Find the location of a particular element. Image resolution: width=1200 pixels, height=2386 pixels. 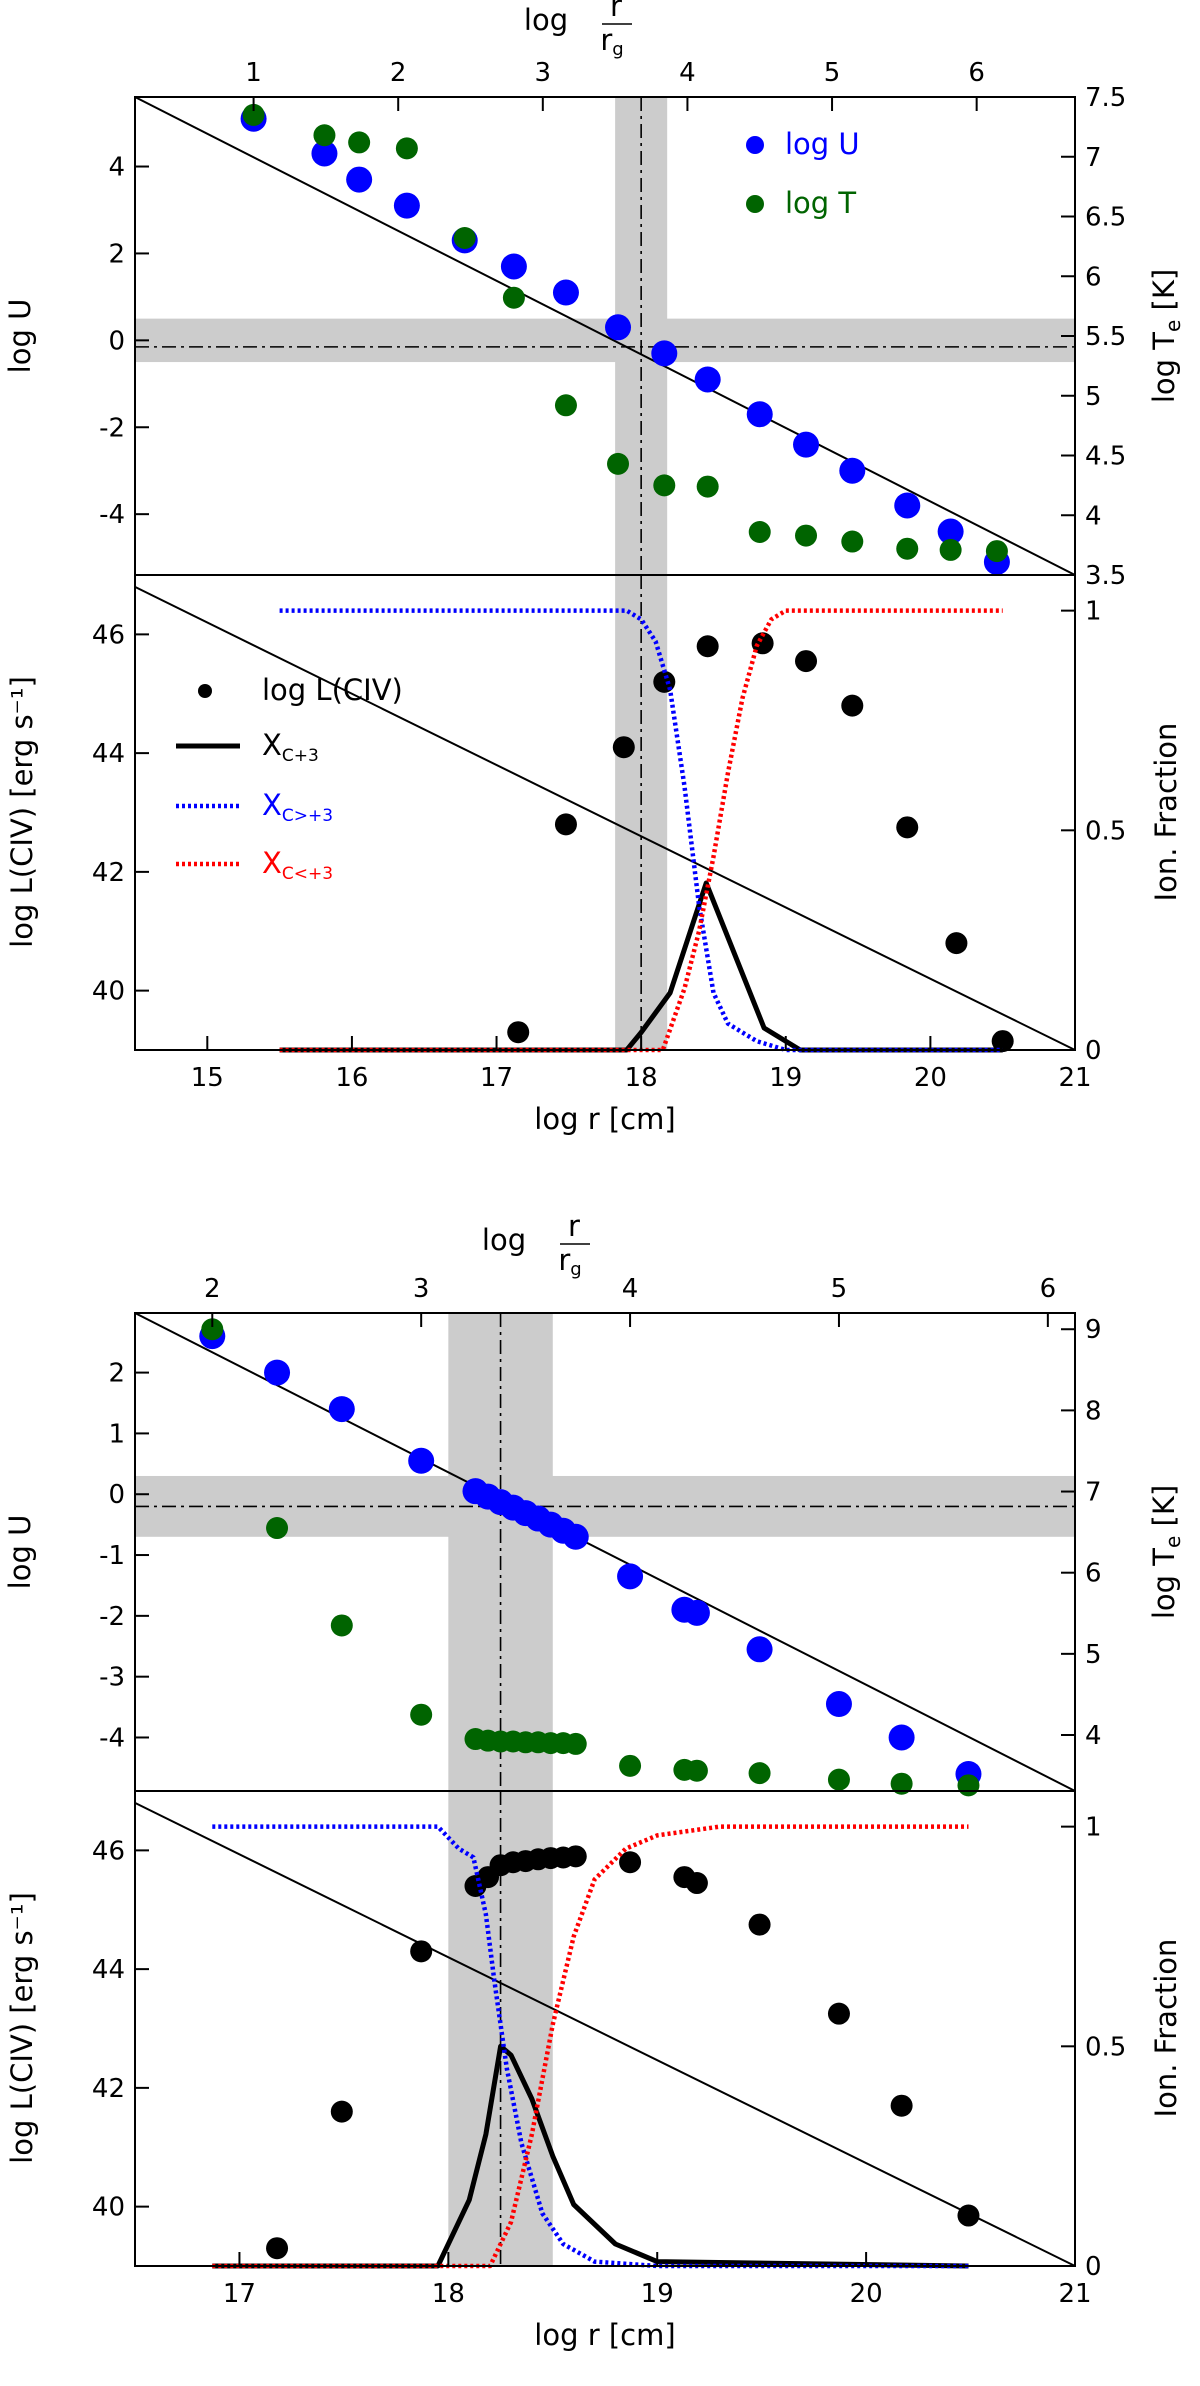

y2-tick-label: 6.5 is located at coordinates (1105, 218).